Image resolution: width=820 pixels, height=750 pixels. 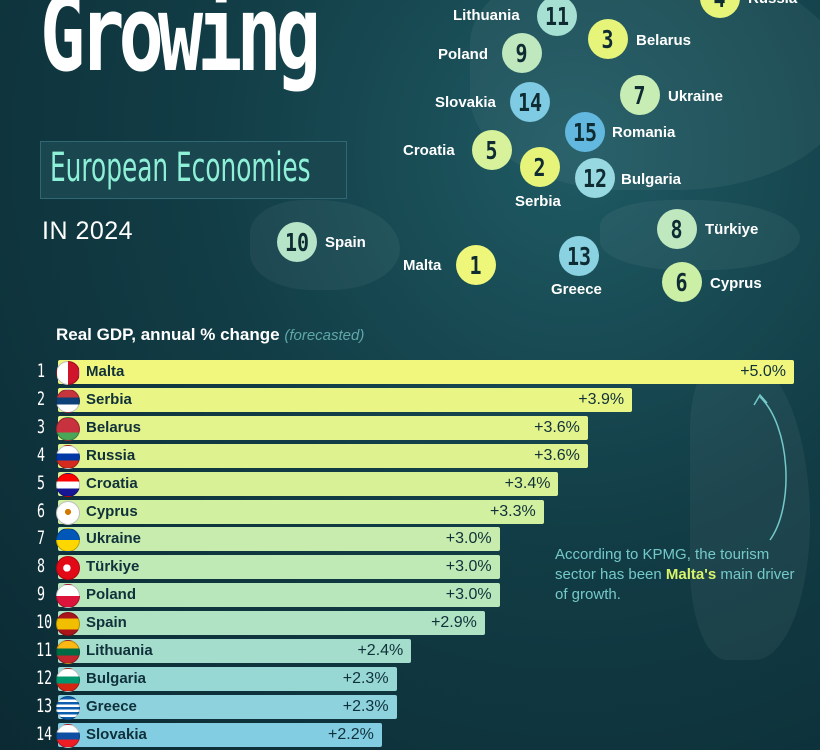 I want to click on annotation-arrow, so click(x=770, y=467).